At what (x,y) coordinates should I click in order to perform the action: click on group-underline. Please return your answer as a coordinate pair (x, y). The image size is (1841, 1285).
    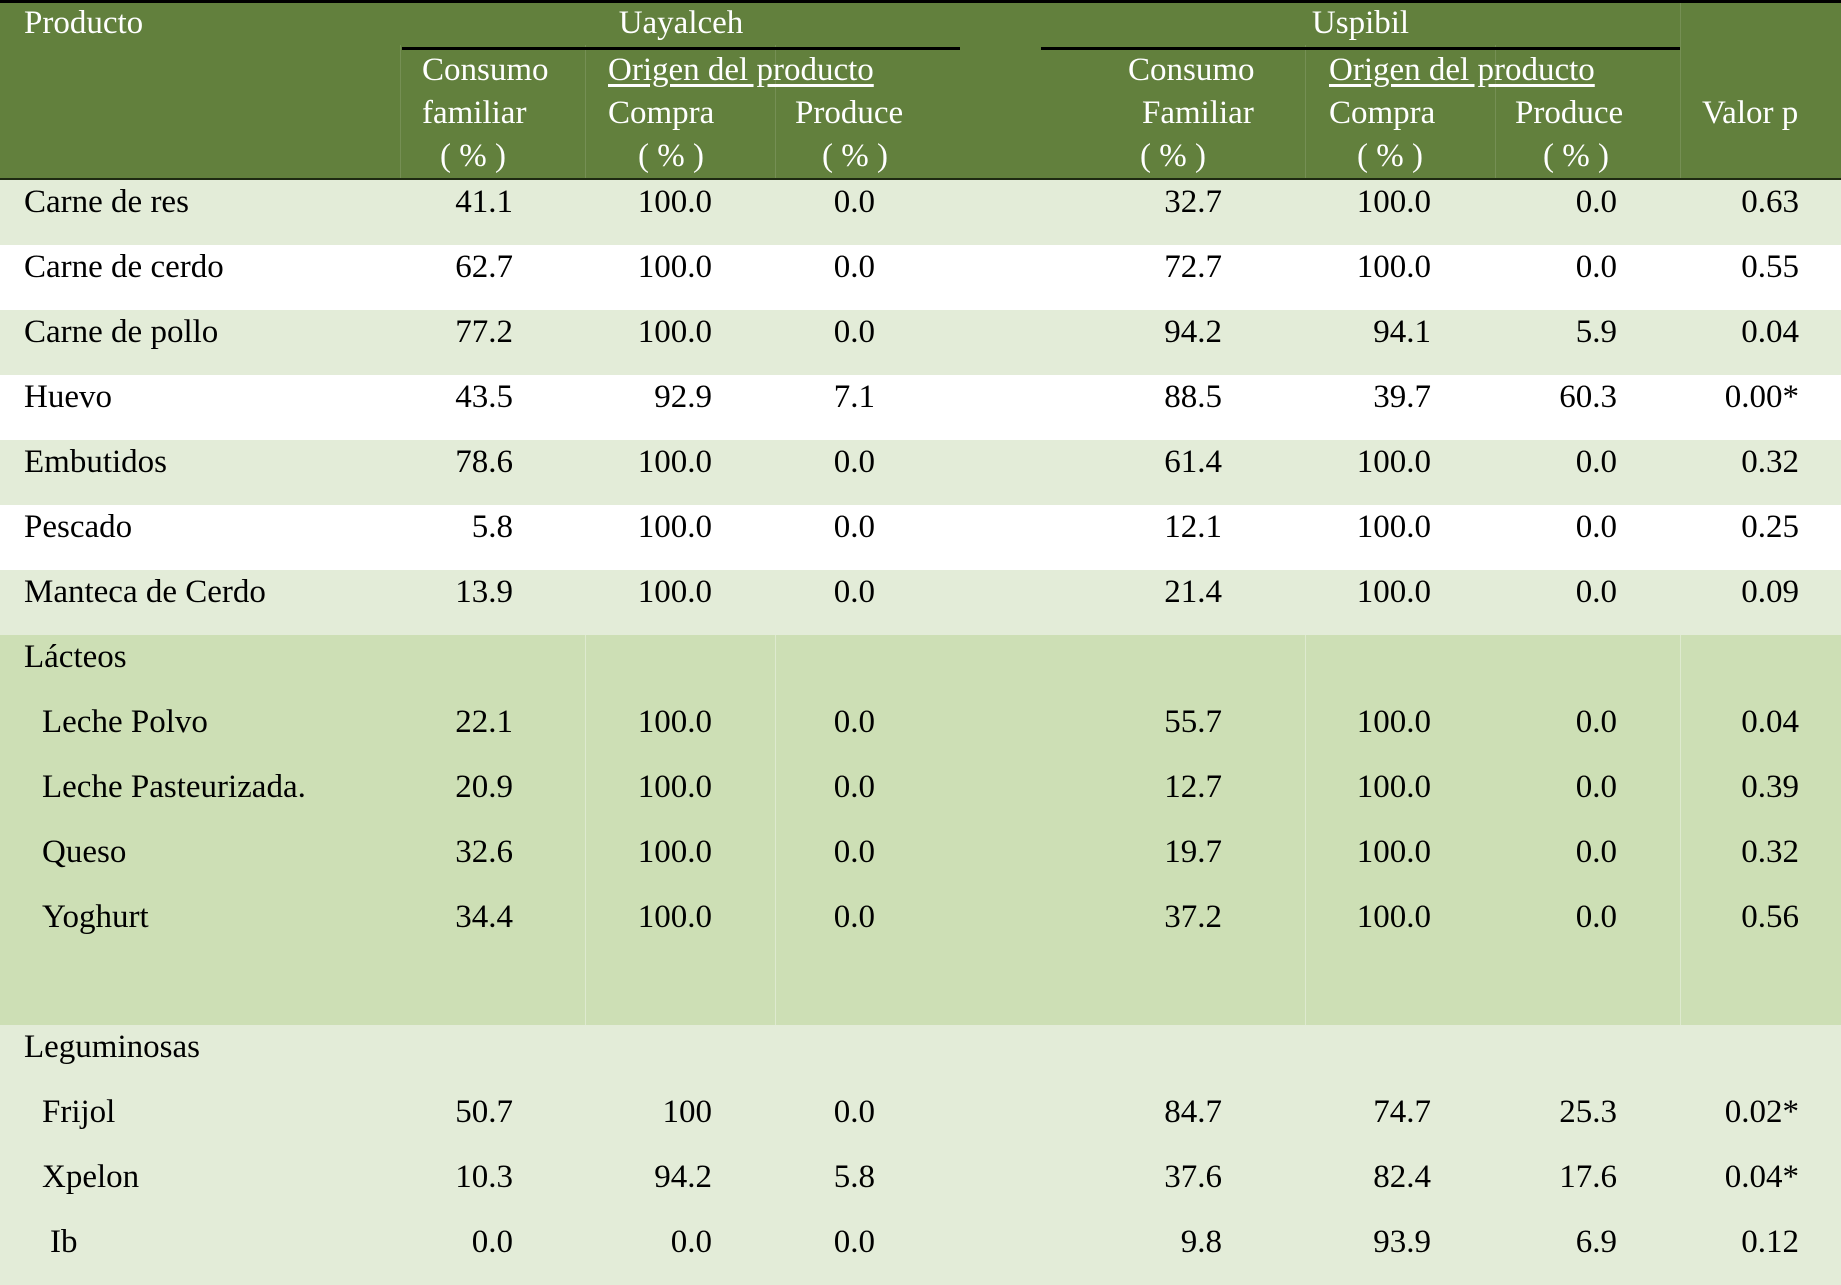
    Looking at the image, I should click on (1360, 48).